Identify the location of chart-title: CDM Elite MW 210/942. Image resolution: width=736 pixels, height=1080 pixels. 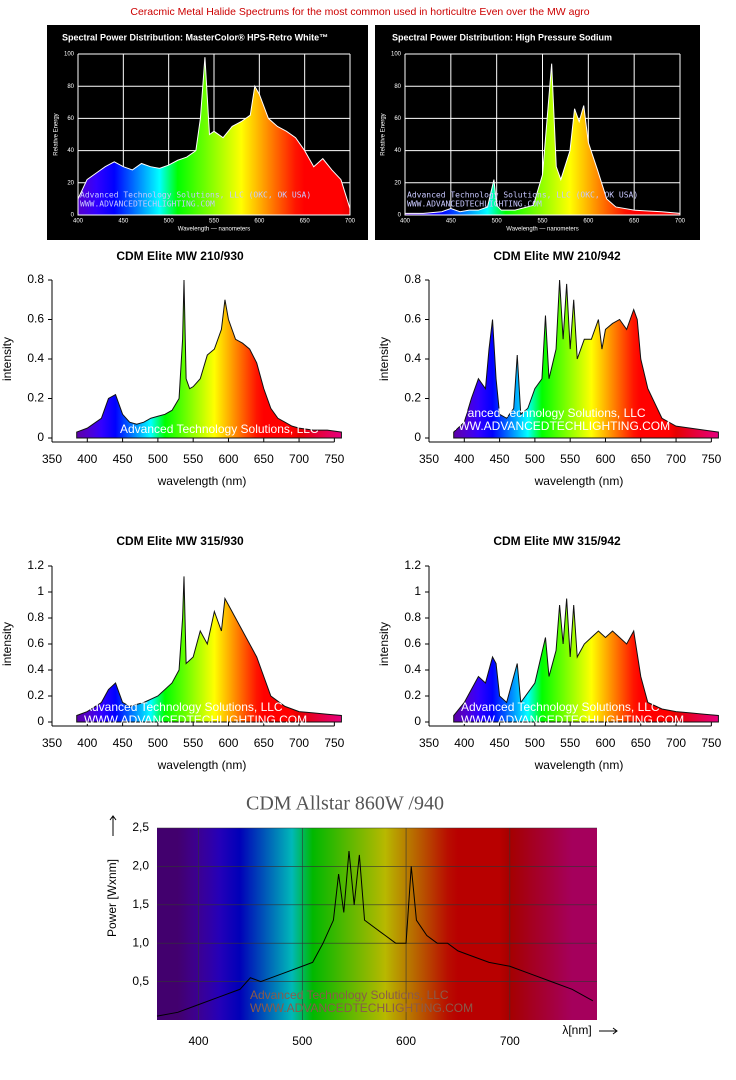
(557, 256).